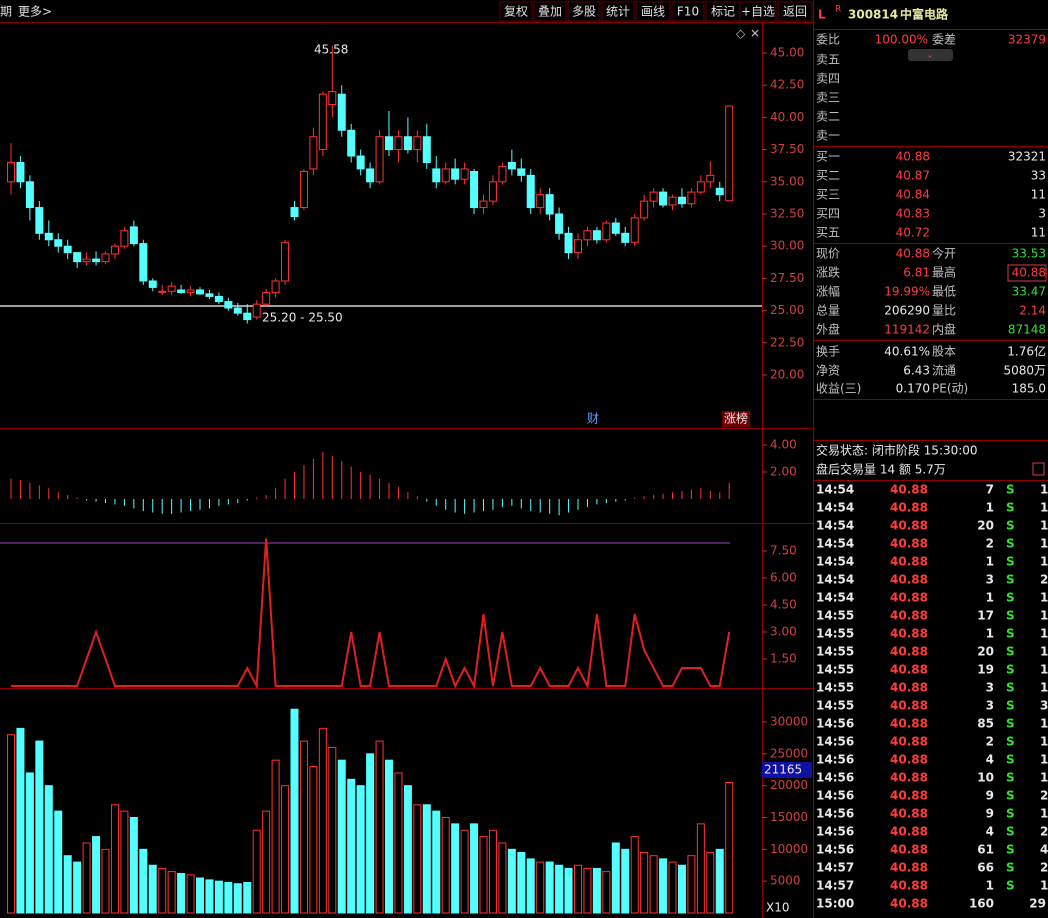 The height and width of the screenshot is (918, 1048). I want to click on y-tick-label: 27.50, so click(787, 278).